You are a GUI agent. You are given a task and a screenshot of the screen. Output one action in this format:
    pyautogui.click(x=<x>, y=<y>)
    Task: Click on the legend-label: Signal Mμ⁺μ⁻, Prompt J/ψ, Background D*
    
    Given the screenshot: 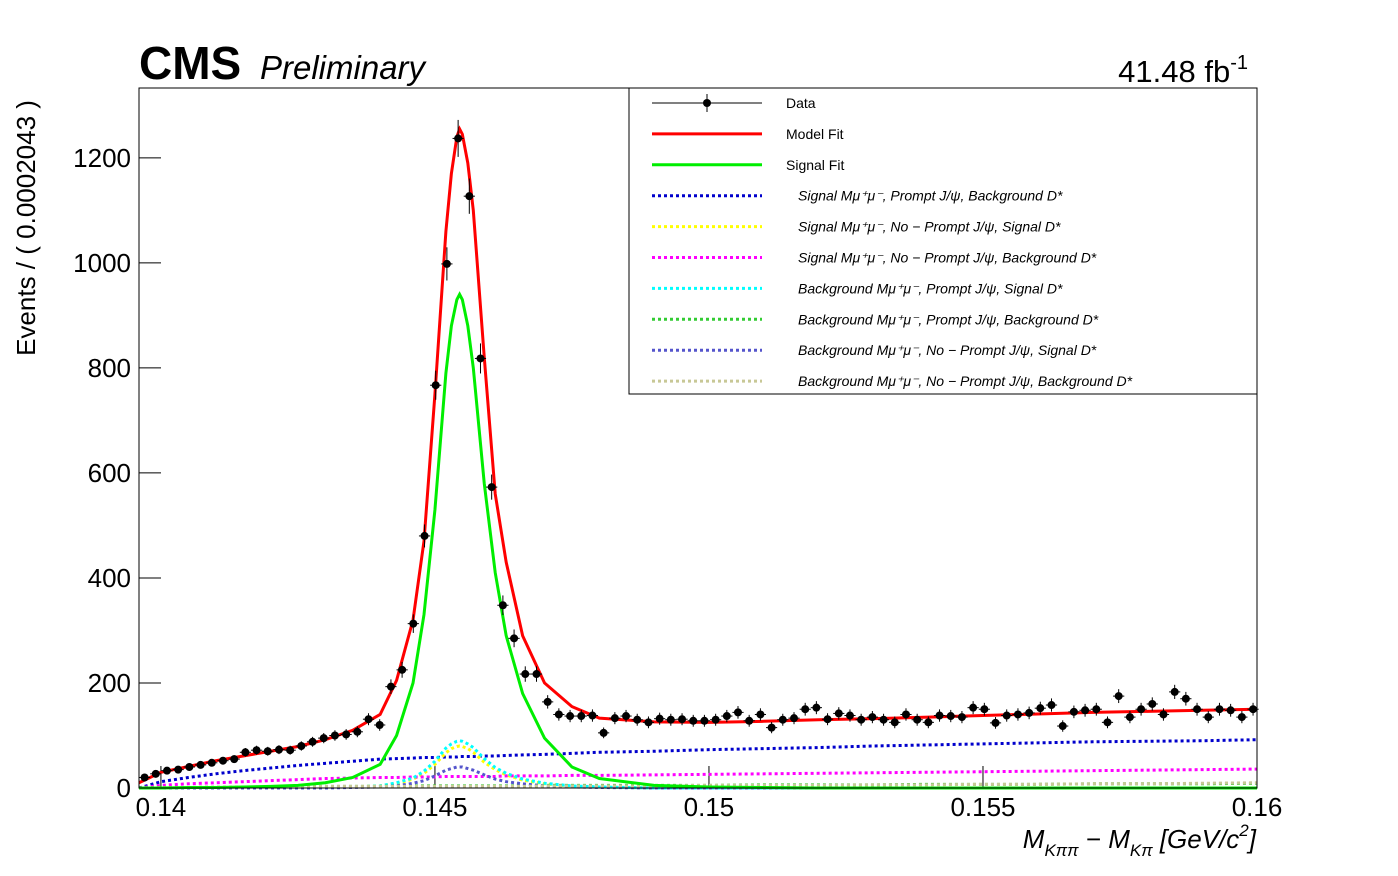 What is the action you would take?
    pyautogui.click(x=930, y=196)
    